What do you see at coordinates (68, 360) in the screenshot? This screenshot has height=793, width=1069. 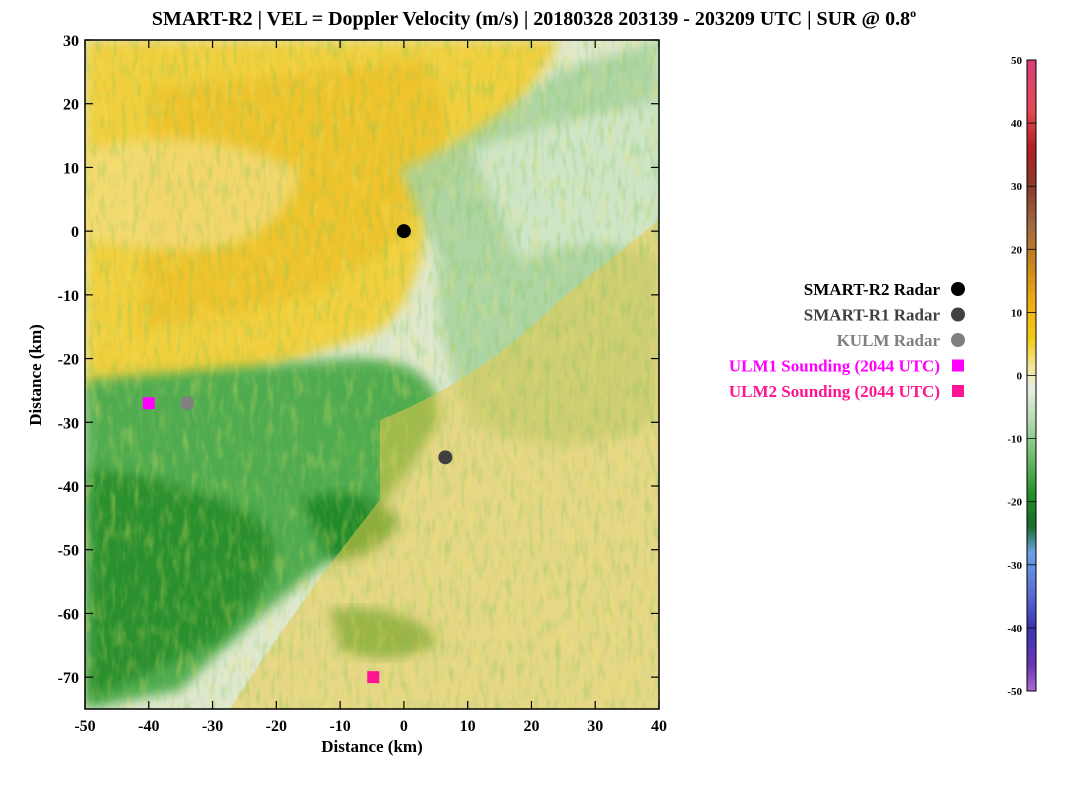 I see `y-tick-label: -20` at bounding box center [68, 360].